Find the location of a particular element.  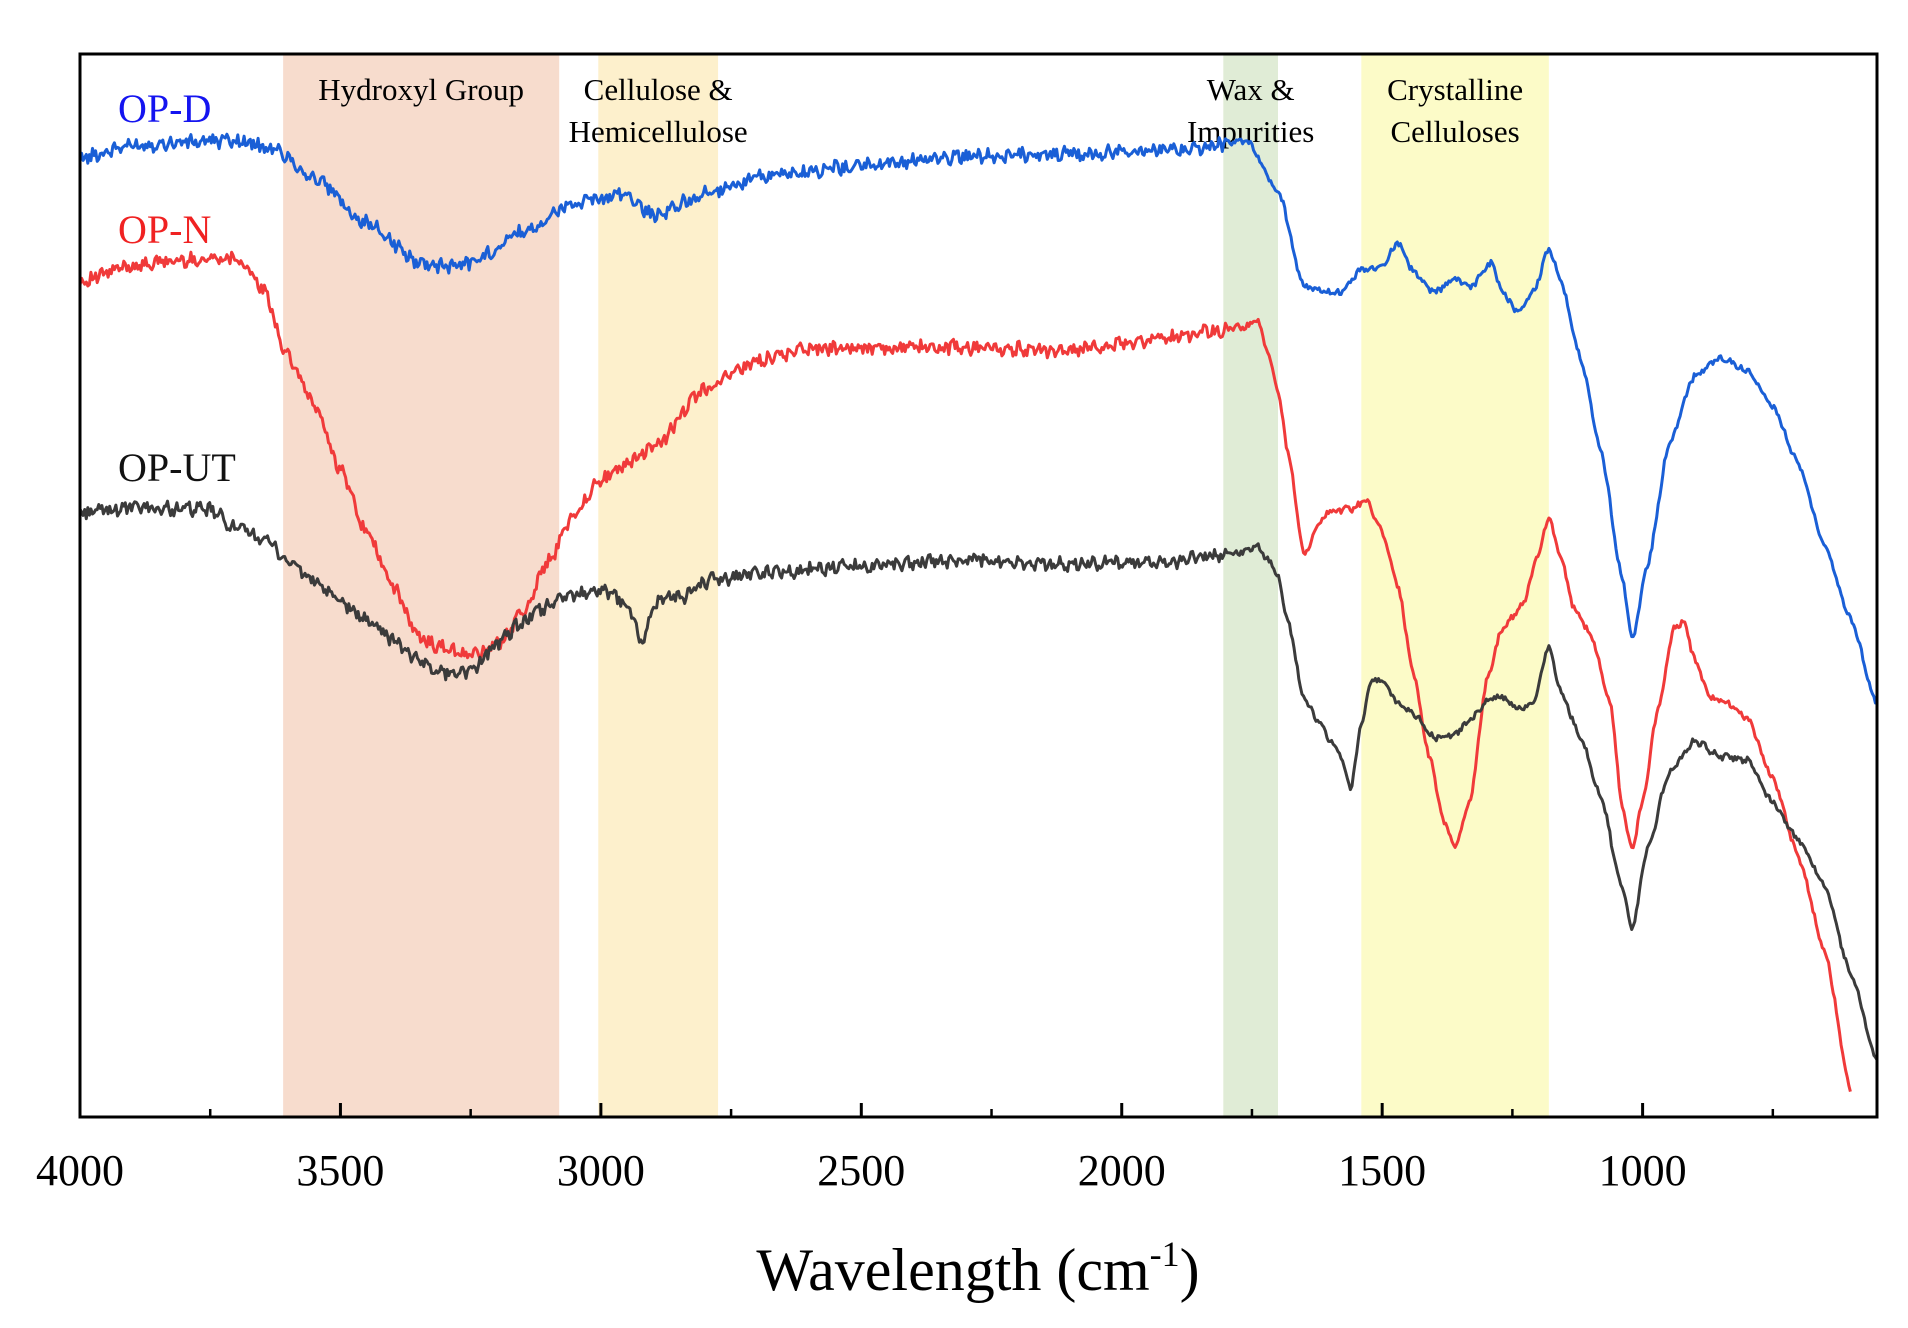

x-axis-title-close: ) is located at coordinates (1190, 1270).